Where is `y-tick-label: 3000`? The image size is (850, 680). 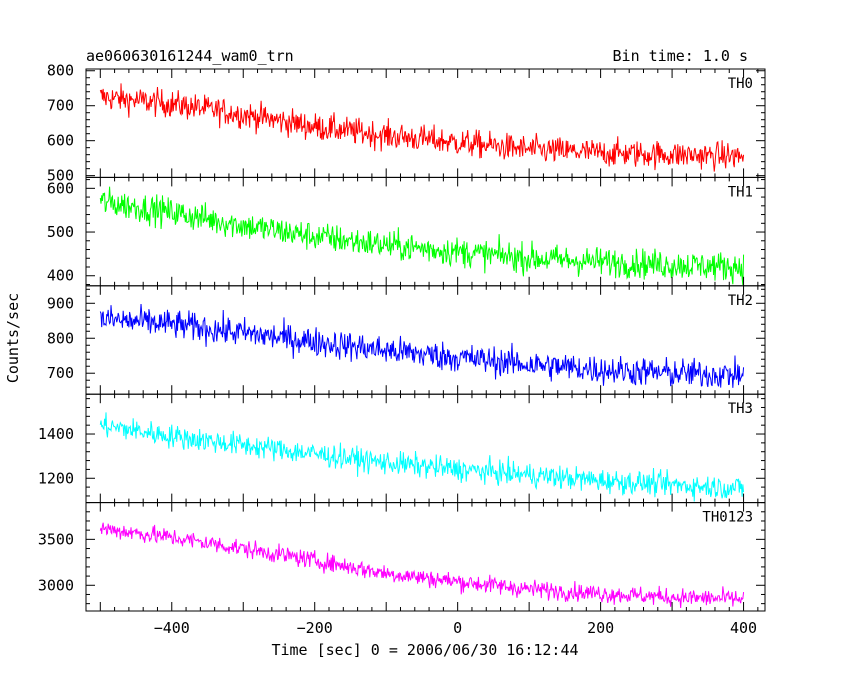 y-tick-label: 3000 is located at coordinates (56, 585).